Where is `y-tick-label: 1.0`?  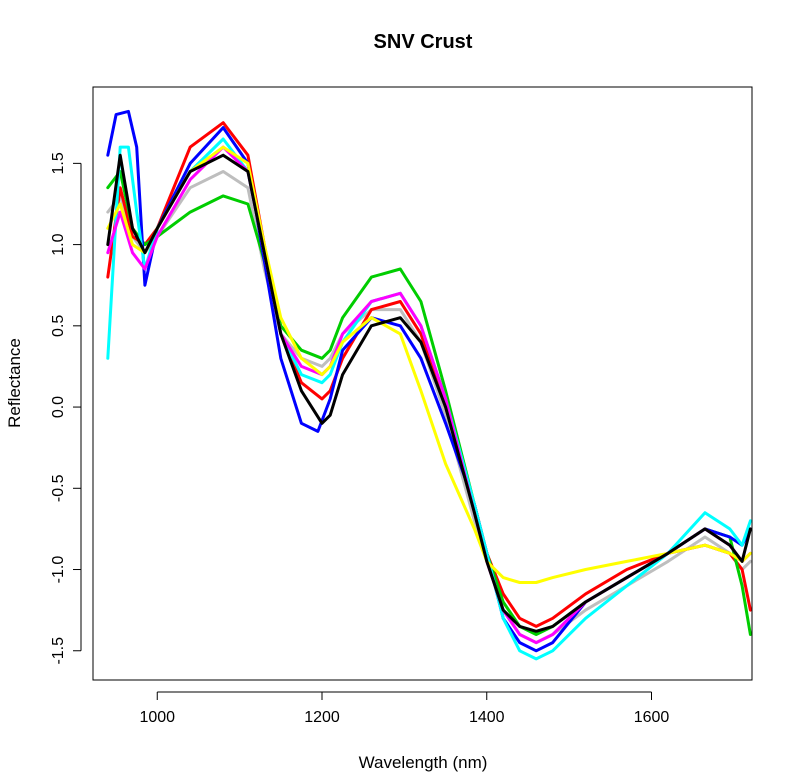
y-tick-label: 1.0 is located at coordinates (58, 244).